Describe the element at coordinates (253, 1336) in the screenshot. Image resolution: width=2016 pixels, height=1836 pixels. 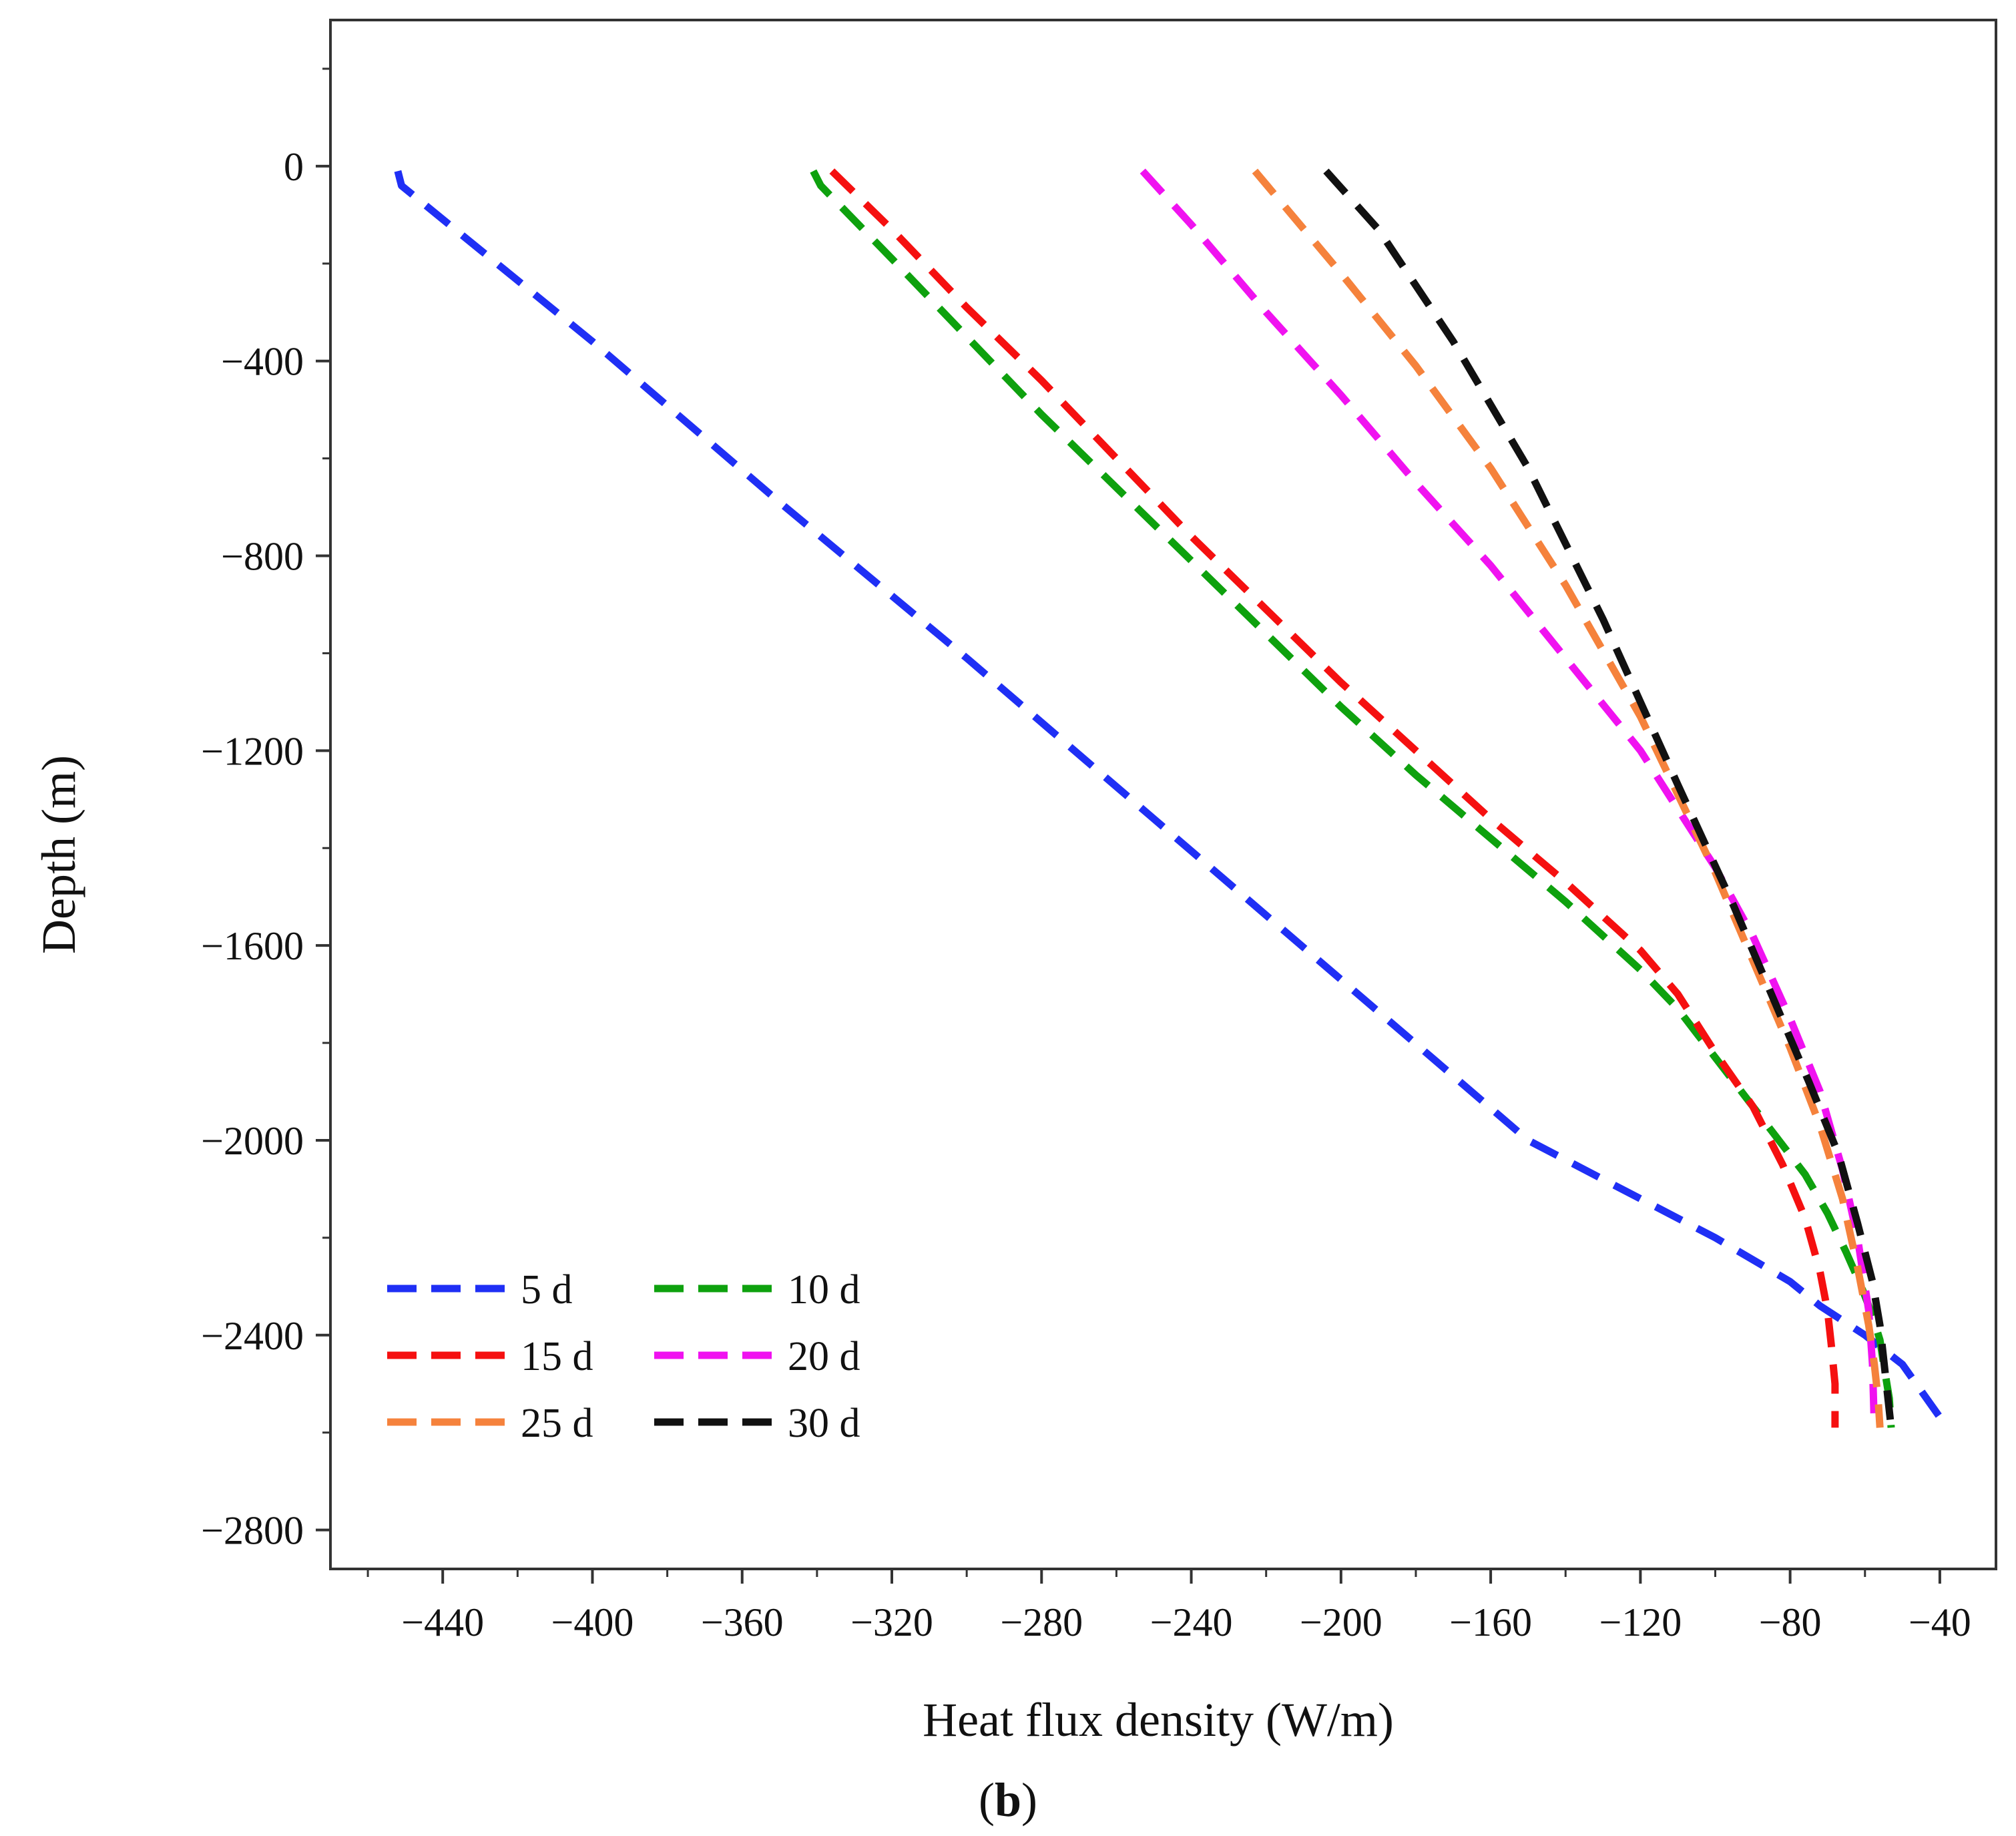
I see `y-tick-label: −2400` at that location.